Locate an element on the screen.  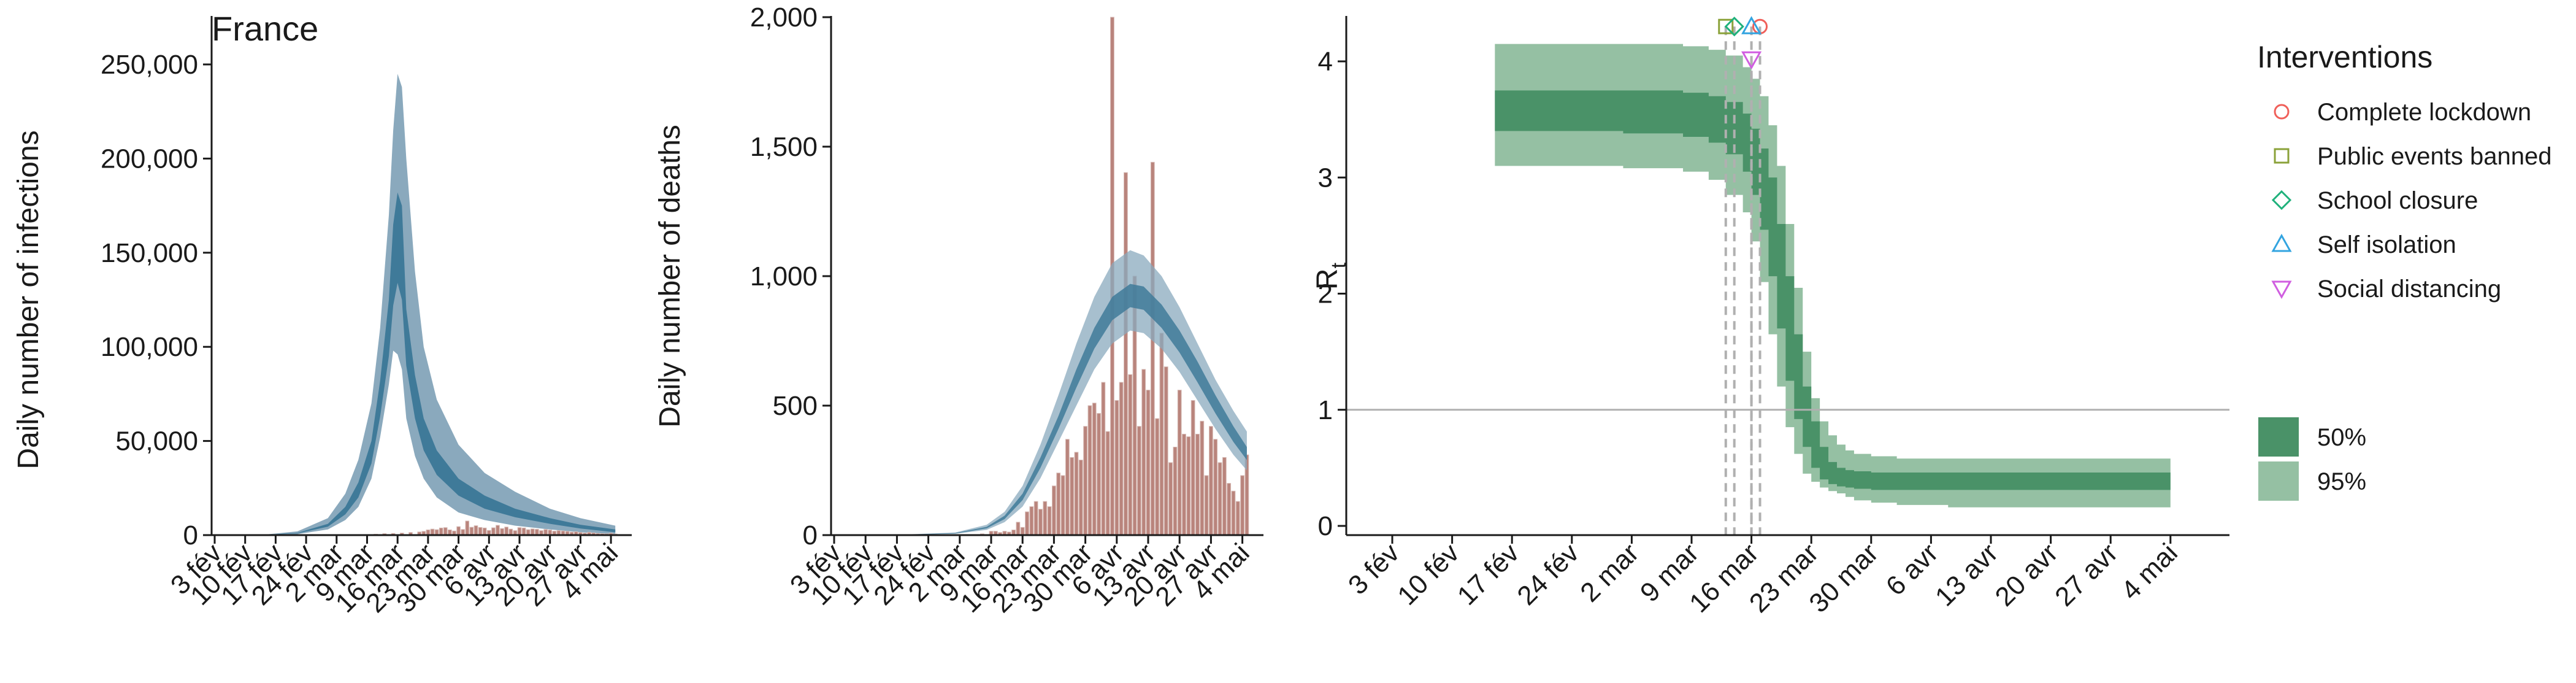
legend-label: Complete lockdown is located at coordinates (2424, 113).